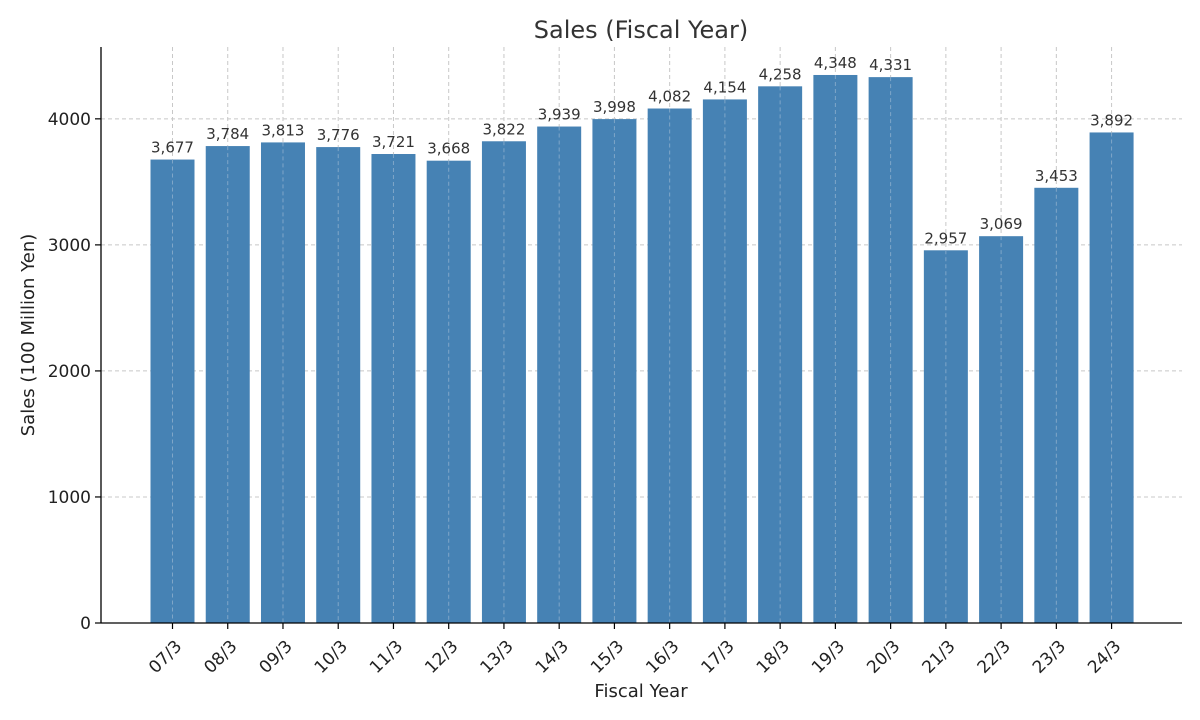 Image resolution: width=1200 pixels, height=720 pixels. What do you see at coordinates (283, 130) in the screenshot?
I see `data-label: 3,813` at bounding box center [283, 130].